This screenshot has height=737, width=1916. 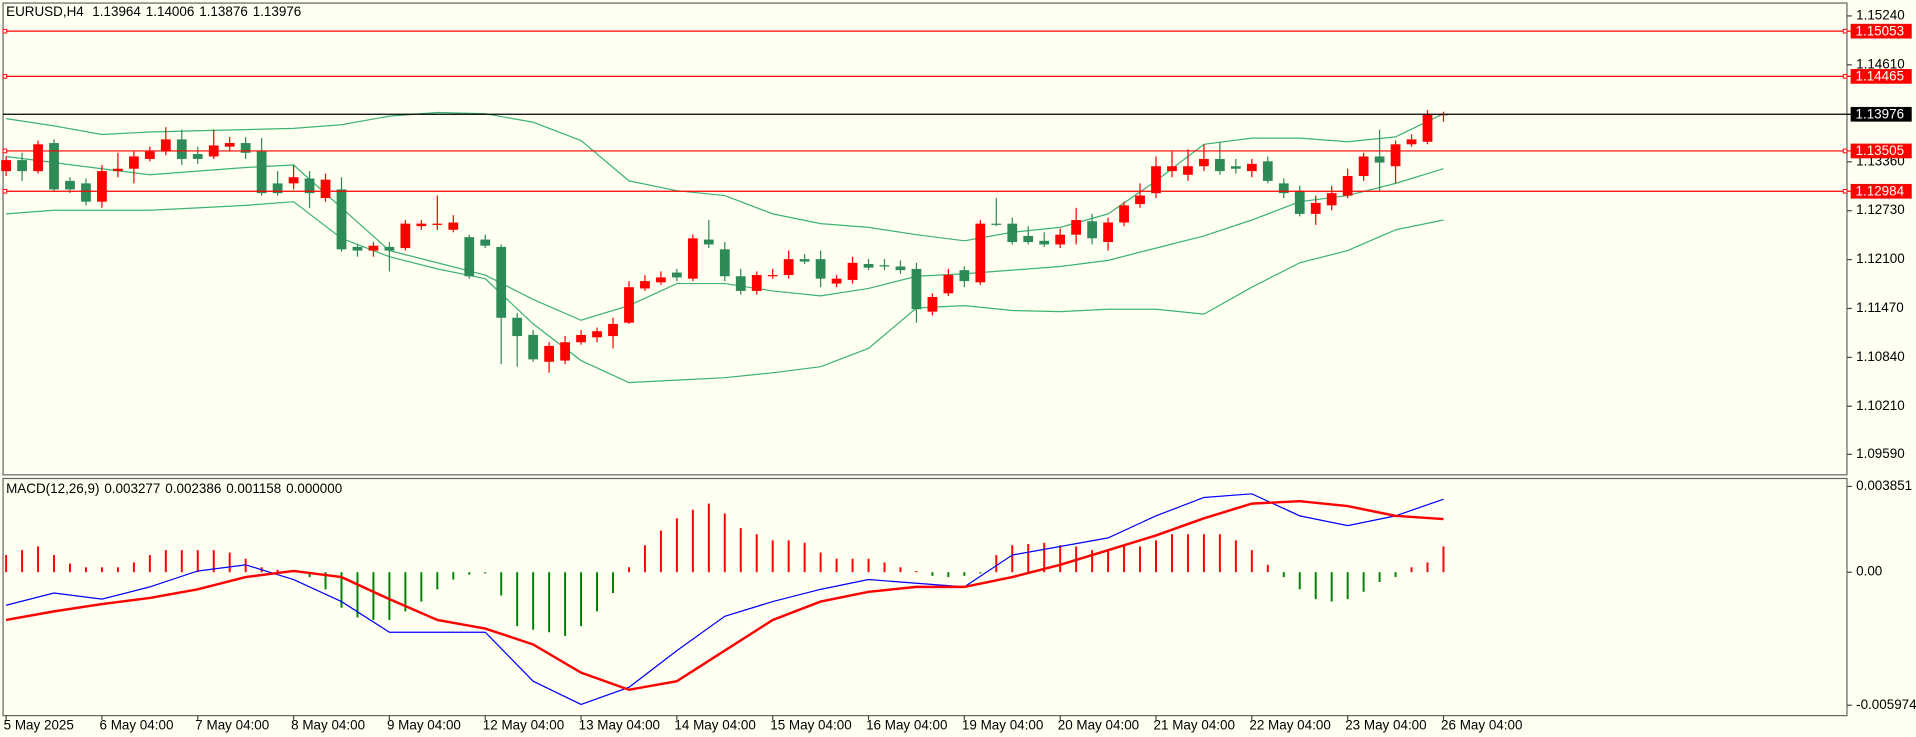 What do you see at coordinates (277, 11) in the screenshot?
I see `close-readout: 1.13976` at bounding box center [277, 11].